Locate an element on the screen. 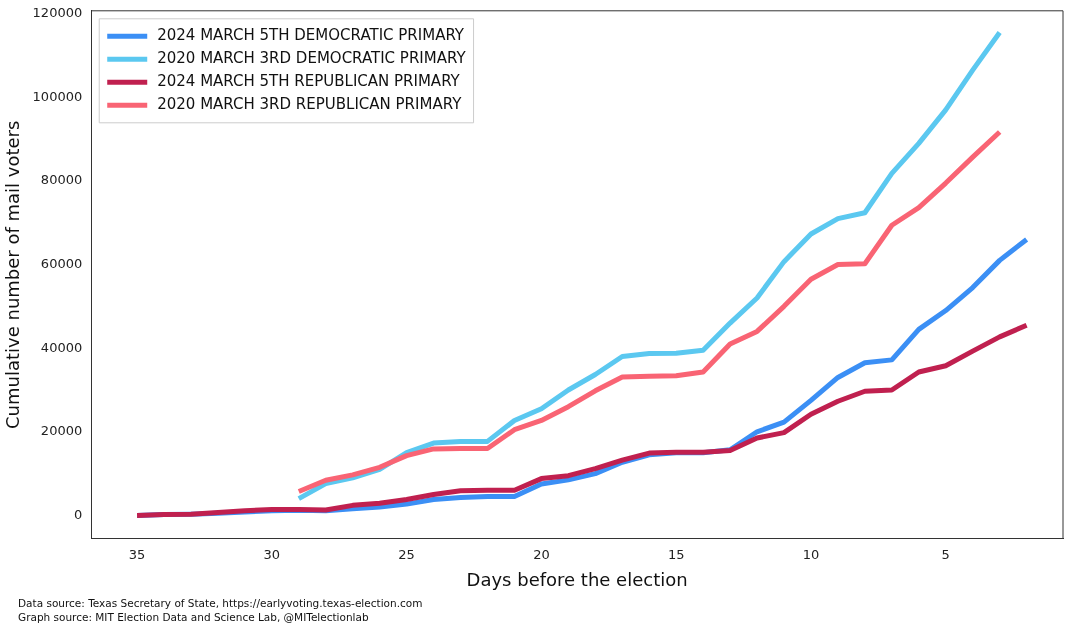 The image size is (1067, 628). text: Graph source: MIT Election Data and Science Lab, @MITelectionlab is located at coordinates (194, 617).